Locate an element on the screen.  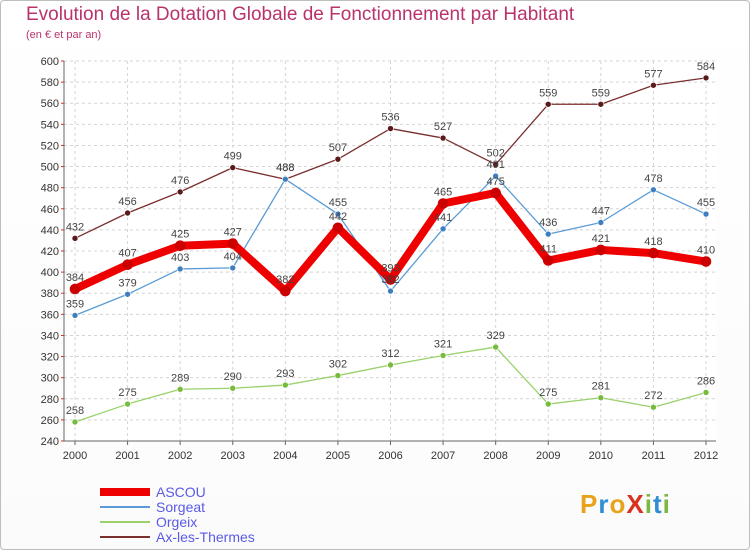
data-label: 465 is located at coordinates (443, 193).